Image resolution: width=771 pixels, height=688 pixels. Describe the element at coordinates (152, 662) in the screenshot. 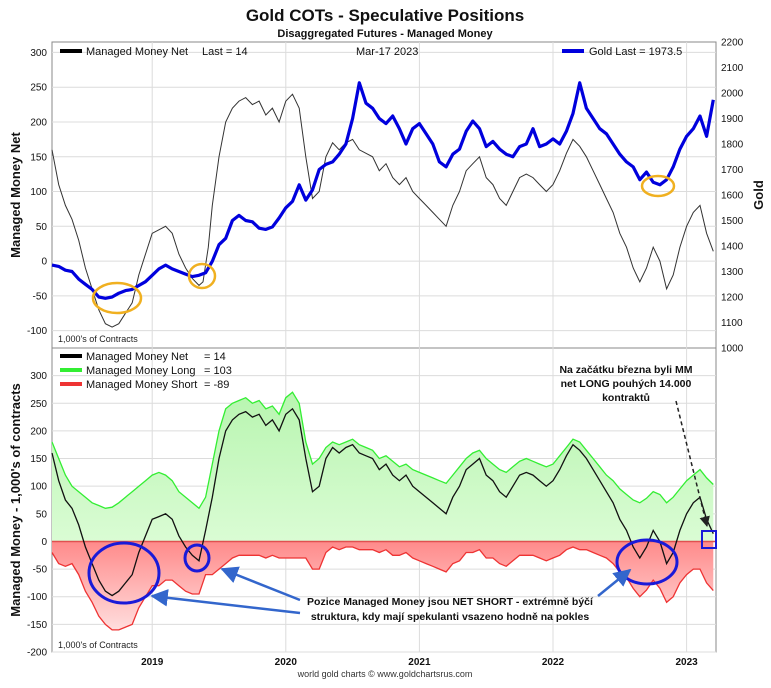

I see `x-tick-label: 2019` at that location.